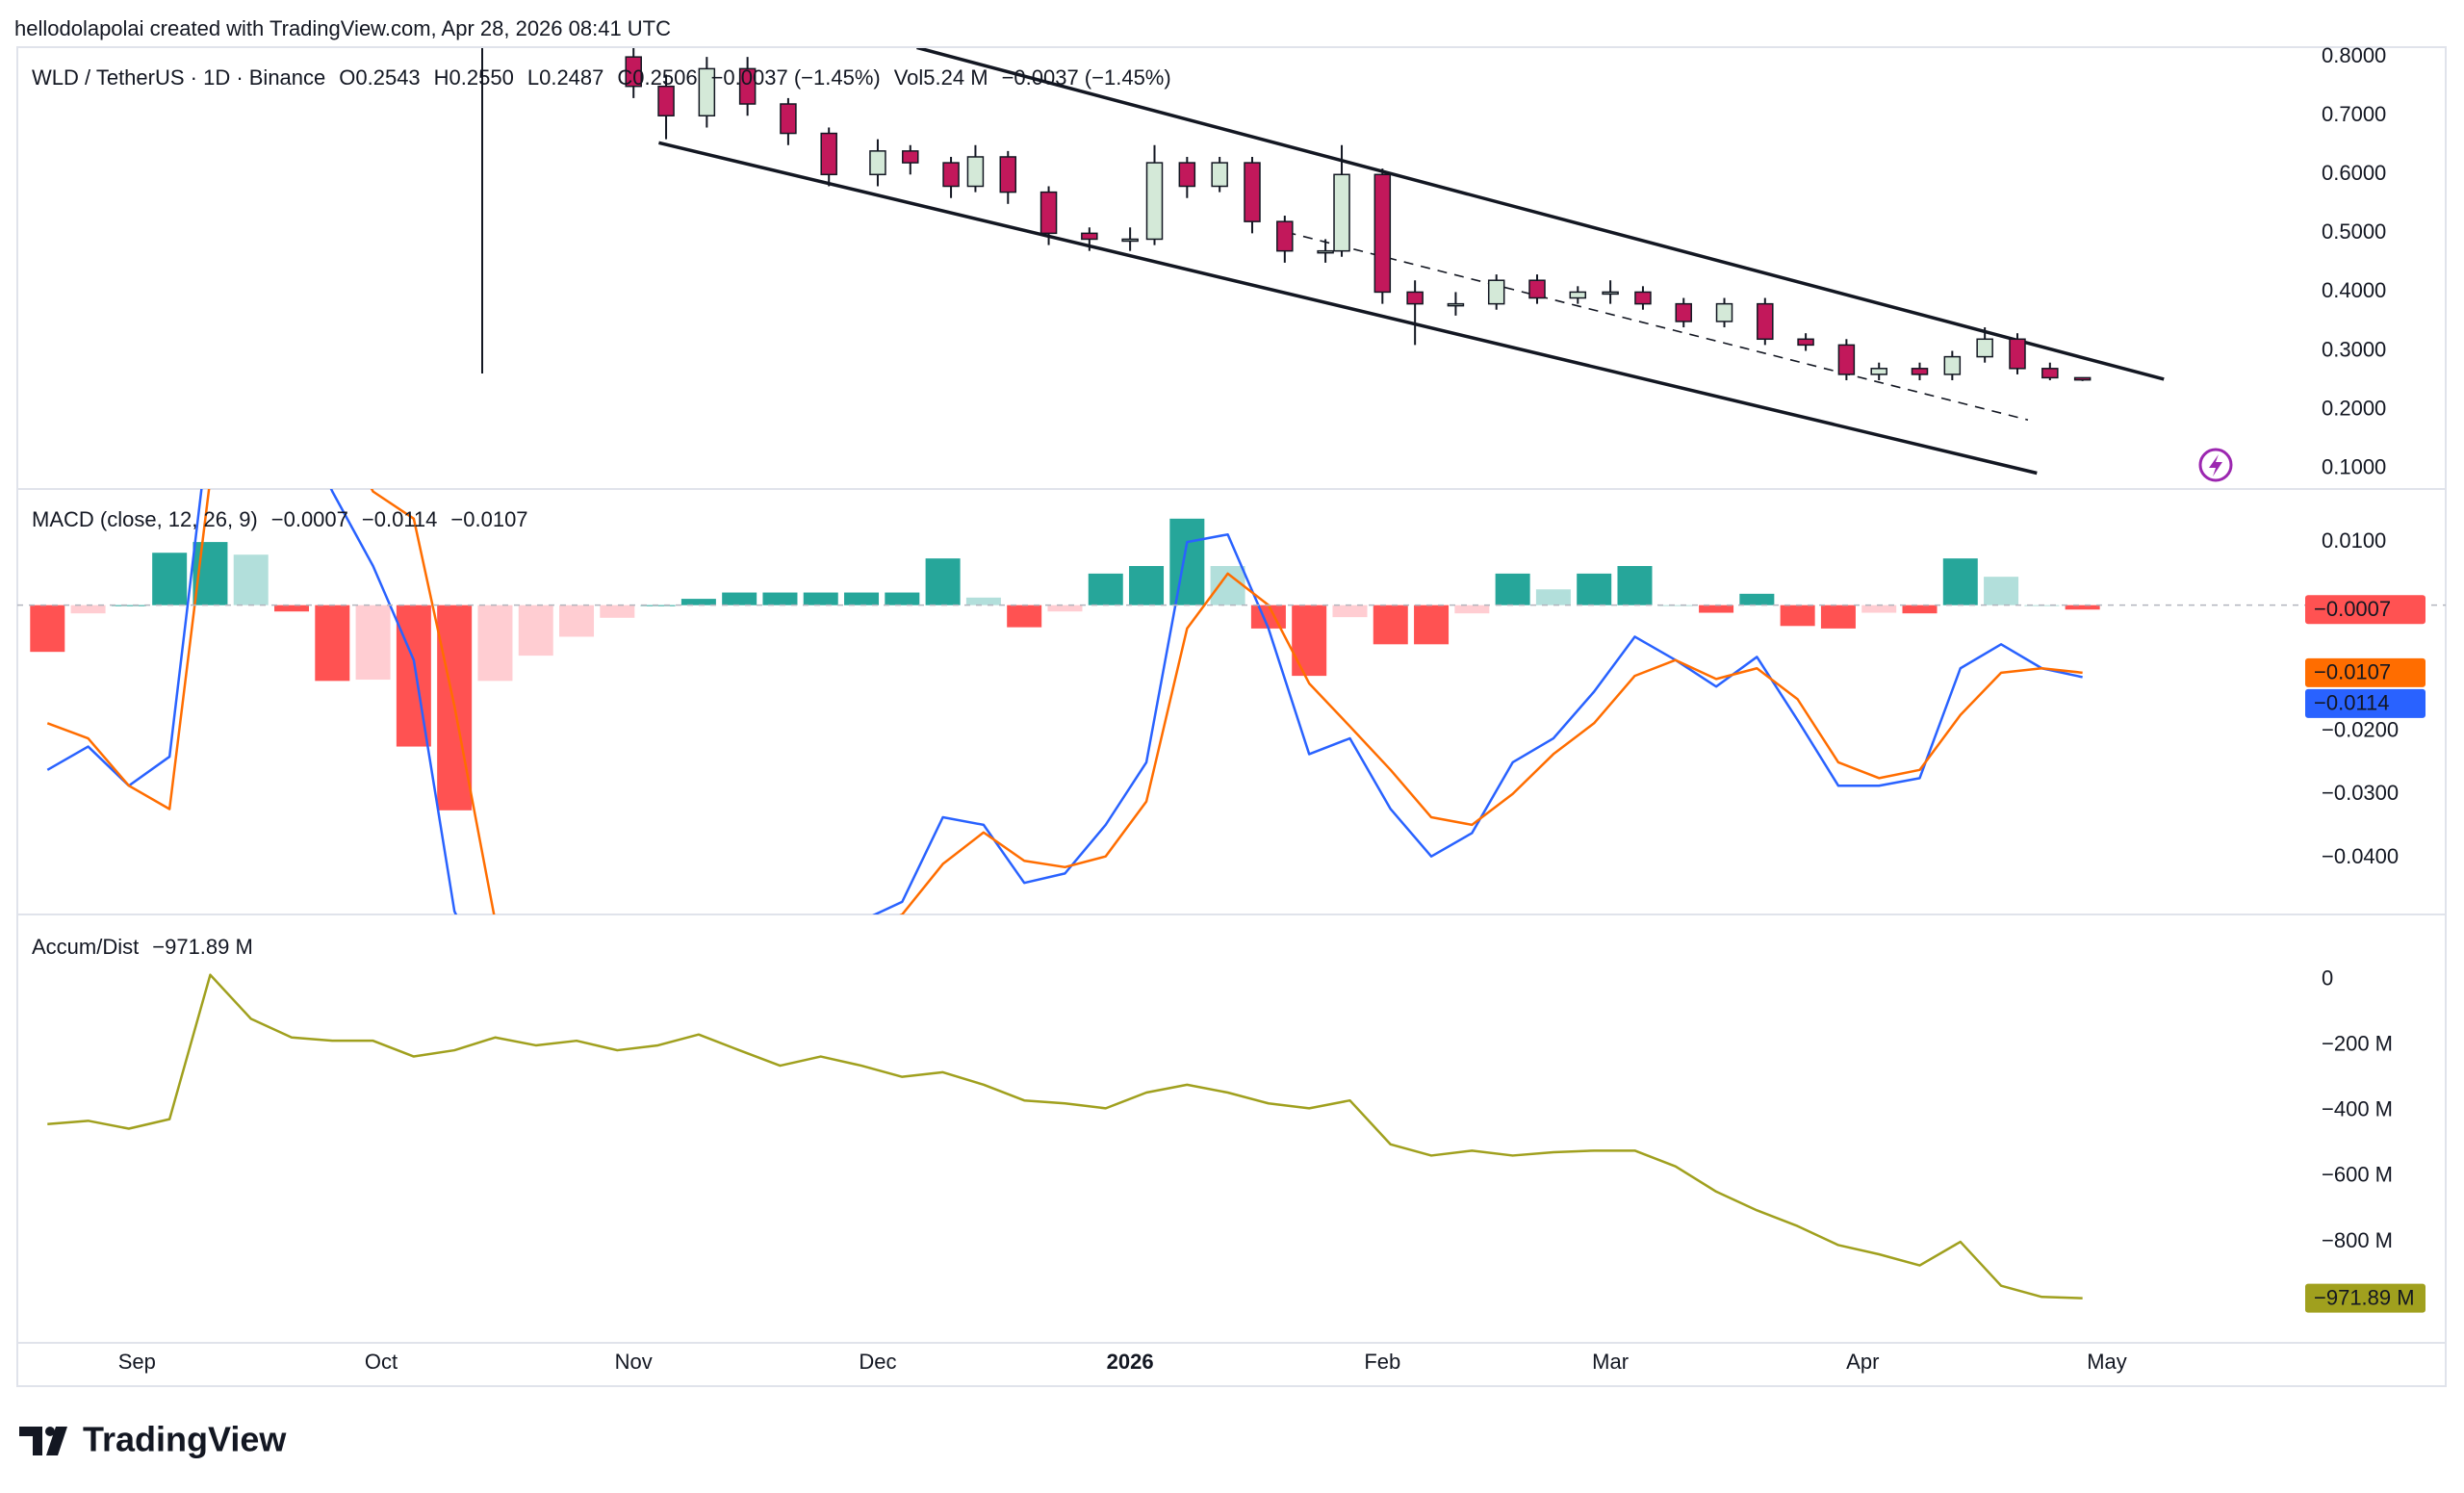  I want to click on logo: TradingView, so click(153, 1440).